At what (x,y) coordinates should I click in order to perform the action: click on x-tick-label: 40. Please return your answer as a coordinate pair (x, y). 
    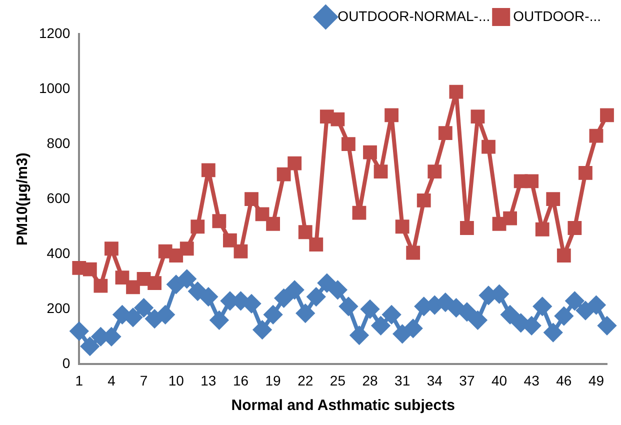
    Looking at the image, I should click on (499, 380).